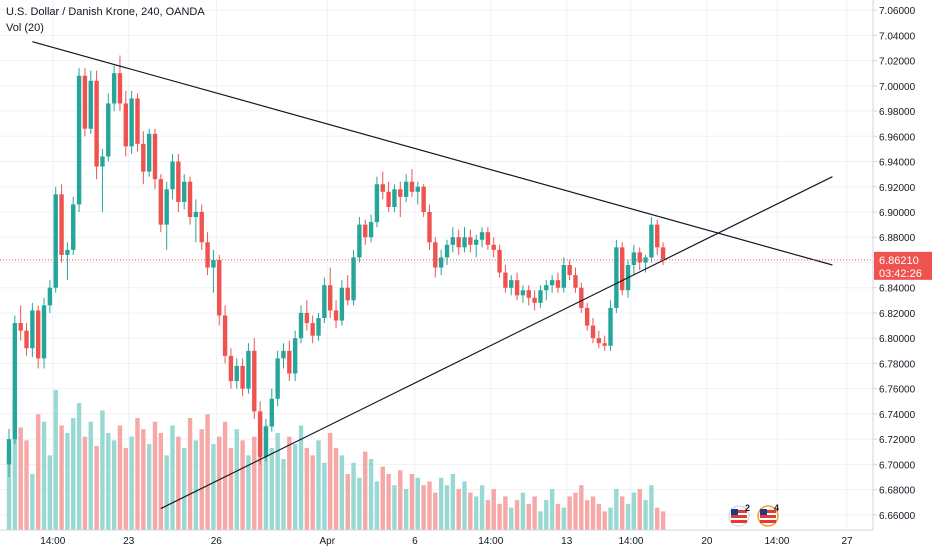 The image size is (932, 550). Describe the element at coordinates (897, 188) in the screenshot. I see `y-tick-label: 6.92000` at that location.